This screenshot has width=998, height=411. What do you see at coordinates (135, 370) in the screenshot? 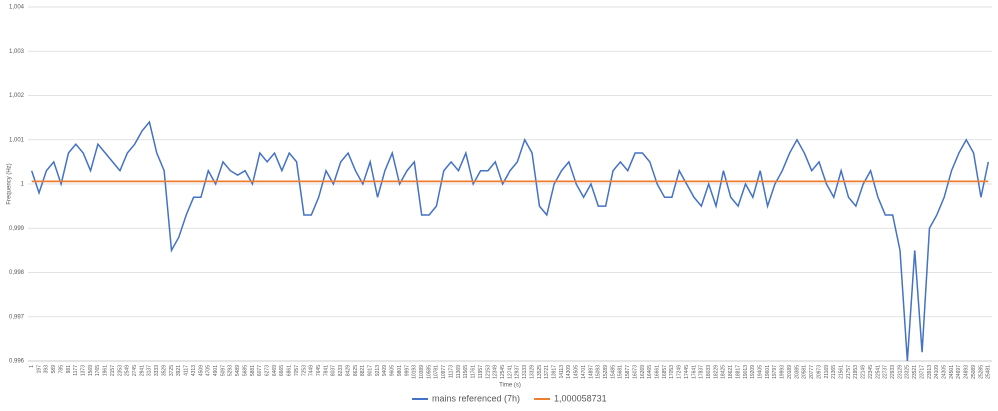
I see `x-tick-label: 2745` at bounding box center [135, 370].